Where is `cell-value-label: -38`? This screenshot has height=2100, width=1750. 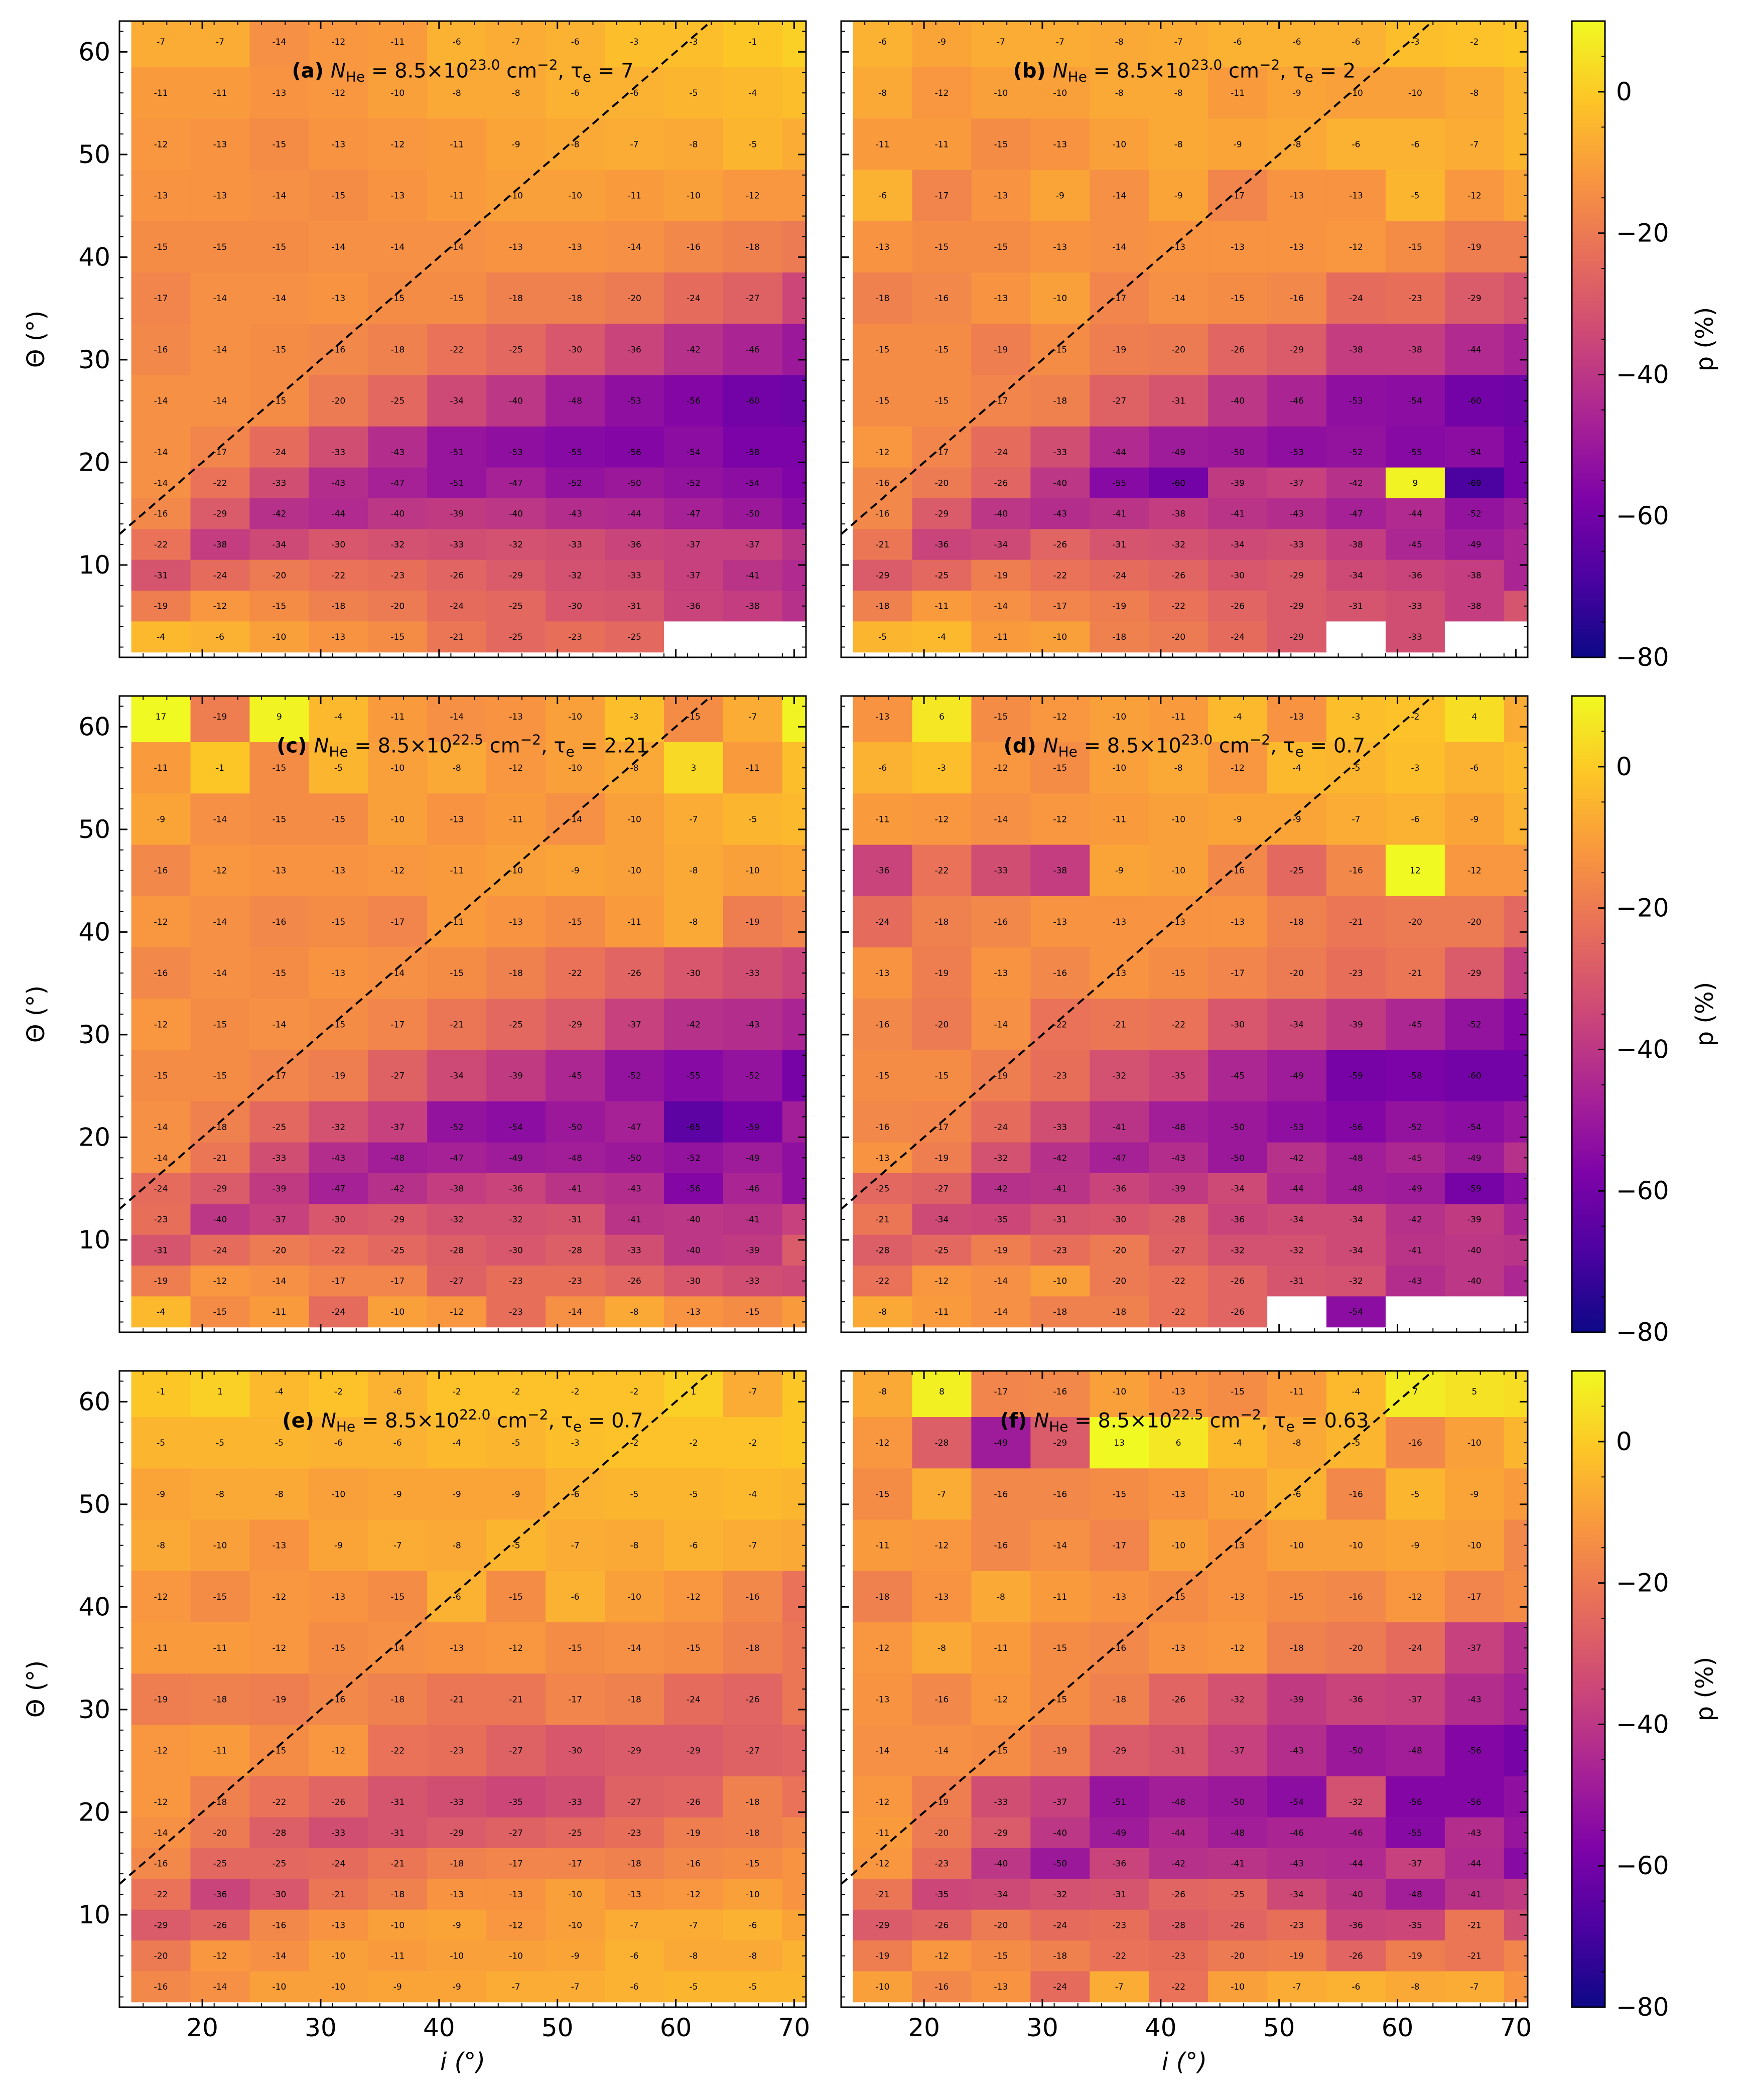
cell-value-label: -38 is located at coordinates (1356, 350).